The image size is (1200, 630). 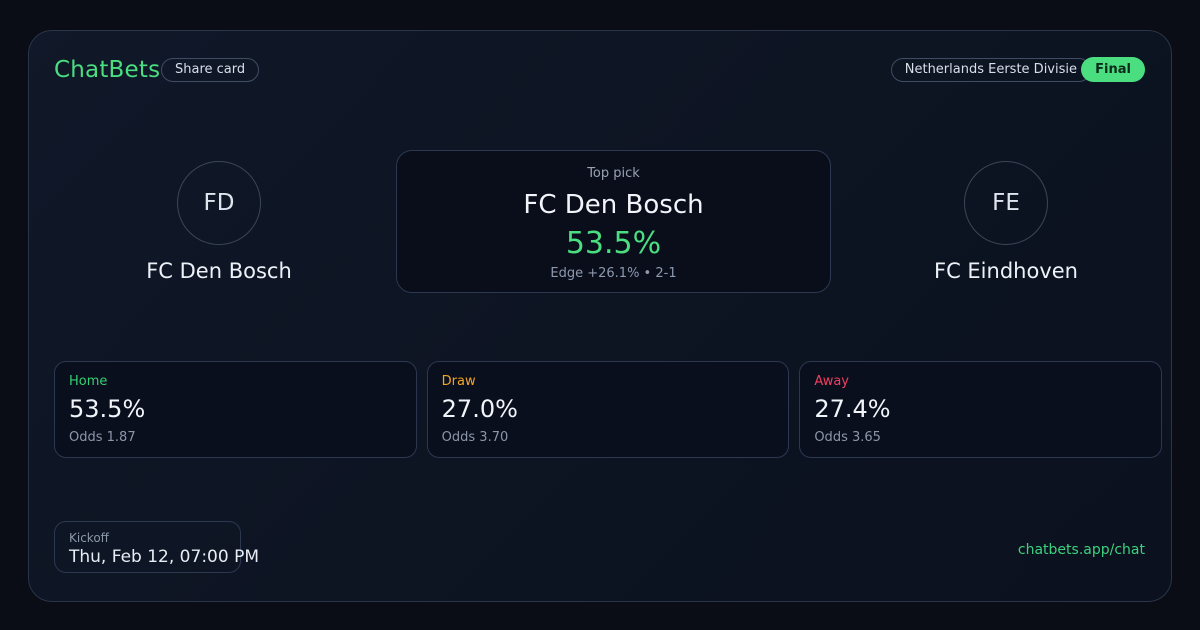 I want to click on market-away-label: Away, so click(x=831, y=381).